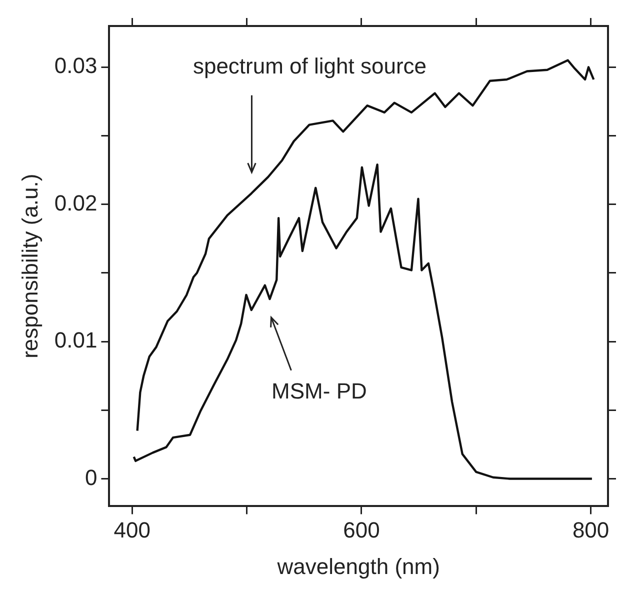 The height and width of the screenshot is (599, 632). What do you see at coordinates (358, 566) in the screenshot?
I see `x-axis-title: wavelength (nm)` at bounding box center [358, 566].